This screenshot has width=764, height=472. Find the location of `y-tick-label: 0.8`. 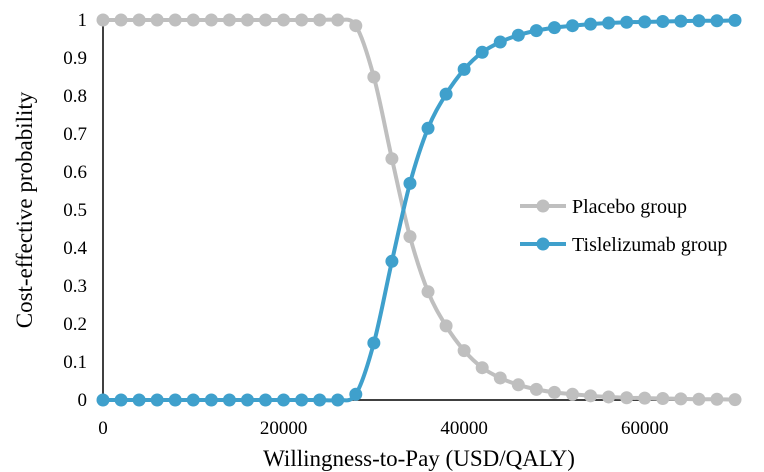

y-tick-label: 0.8 is located at coordinates (75, 96).